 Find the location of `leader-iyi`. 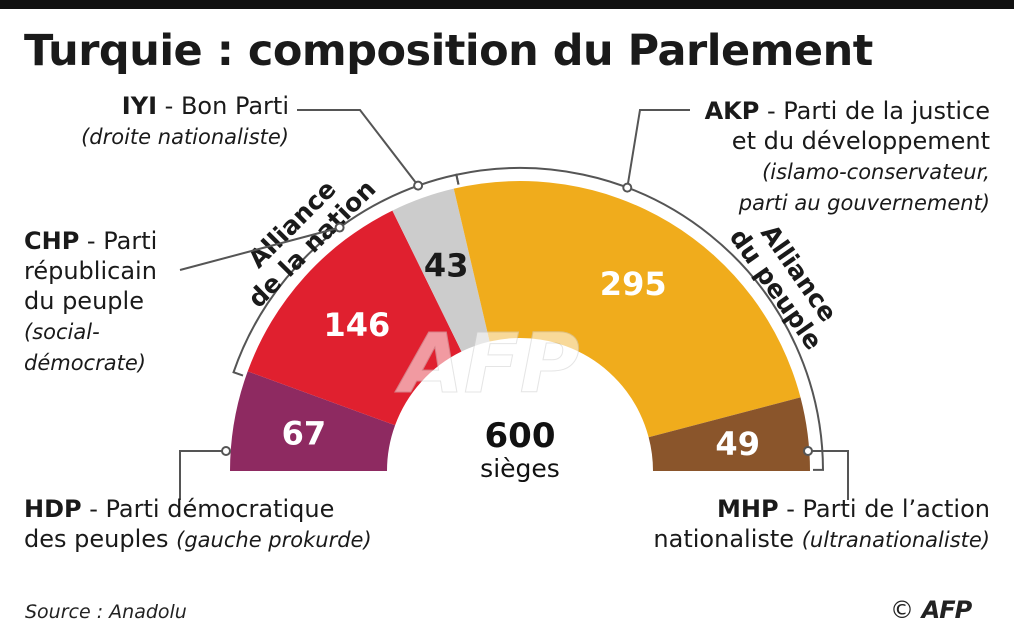

leader-iyi is located at coordinates (358, 148).